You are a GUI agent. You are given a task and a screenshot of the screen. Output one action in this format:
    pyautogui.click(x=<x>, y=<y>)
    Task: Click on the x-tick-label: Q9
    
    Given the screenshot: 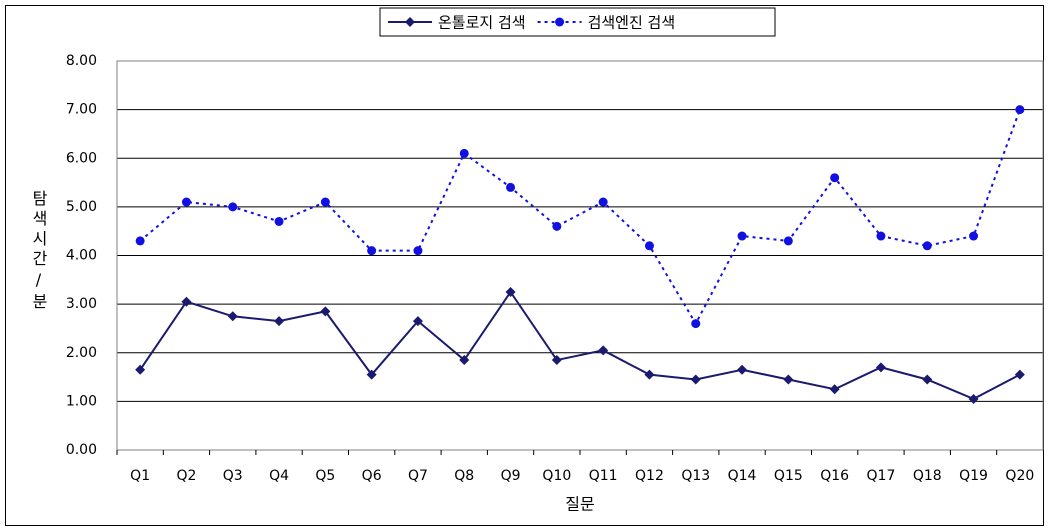 What is the action you would take?
    pyautogui.click(x=511, y=476)
    